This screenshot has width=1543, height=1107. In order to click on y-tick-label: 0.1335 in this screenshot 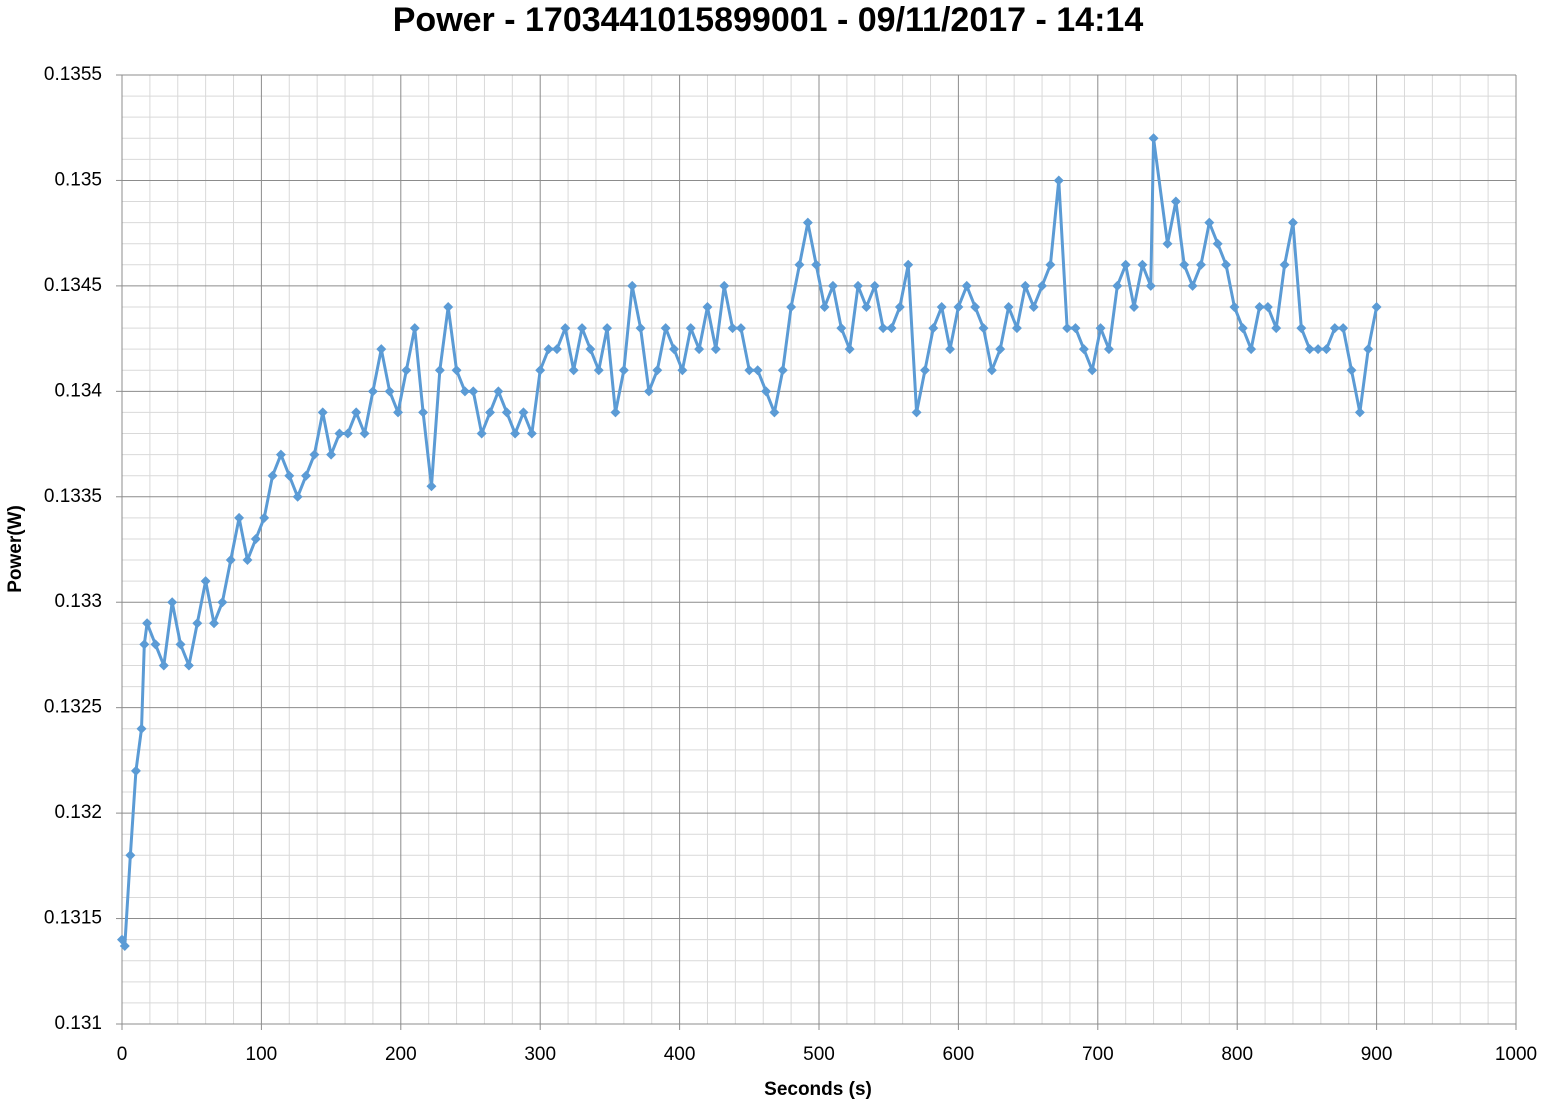, I will do `click(73, 496)`.